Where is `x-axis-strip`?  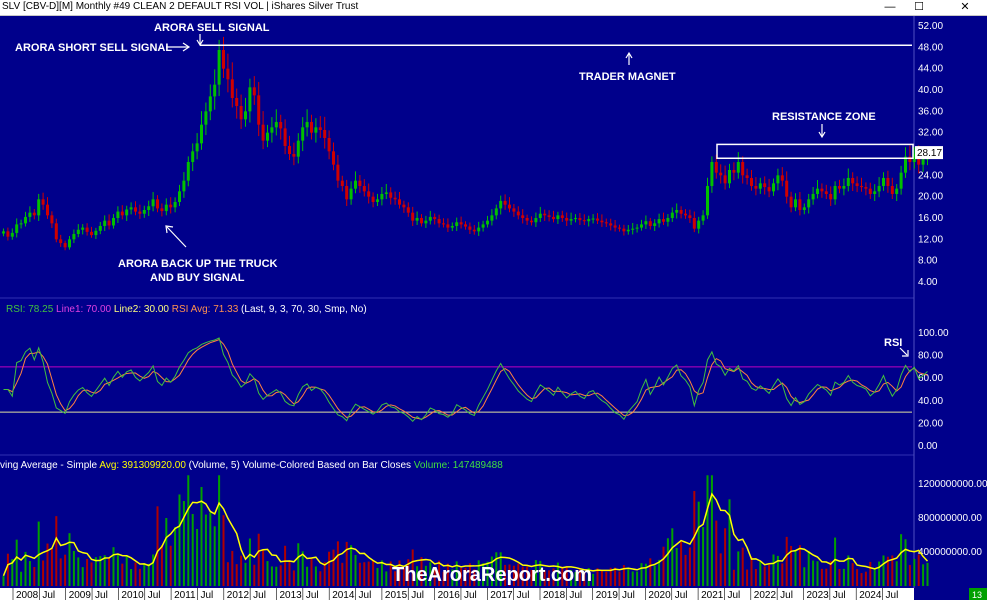
x-axis-strip is located at coordinates (457, 594).